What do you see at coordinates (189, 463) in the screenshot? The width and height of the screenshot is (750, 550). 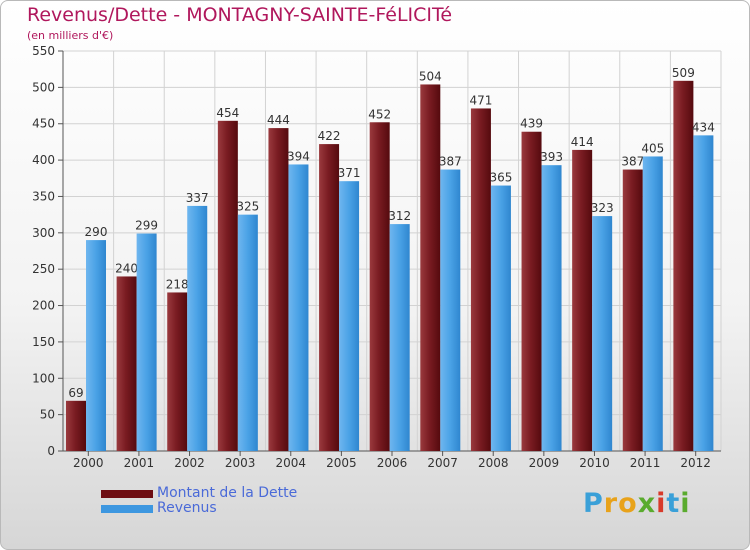 I see `x-tick-label: 2002` at bounding box center [189, 463].